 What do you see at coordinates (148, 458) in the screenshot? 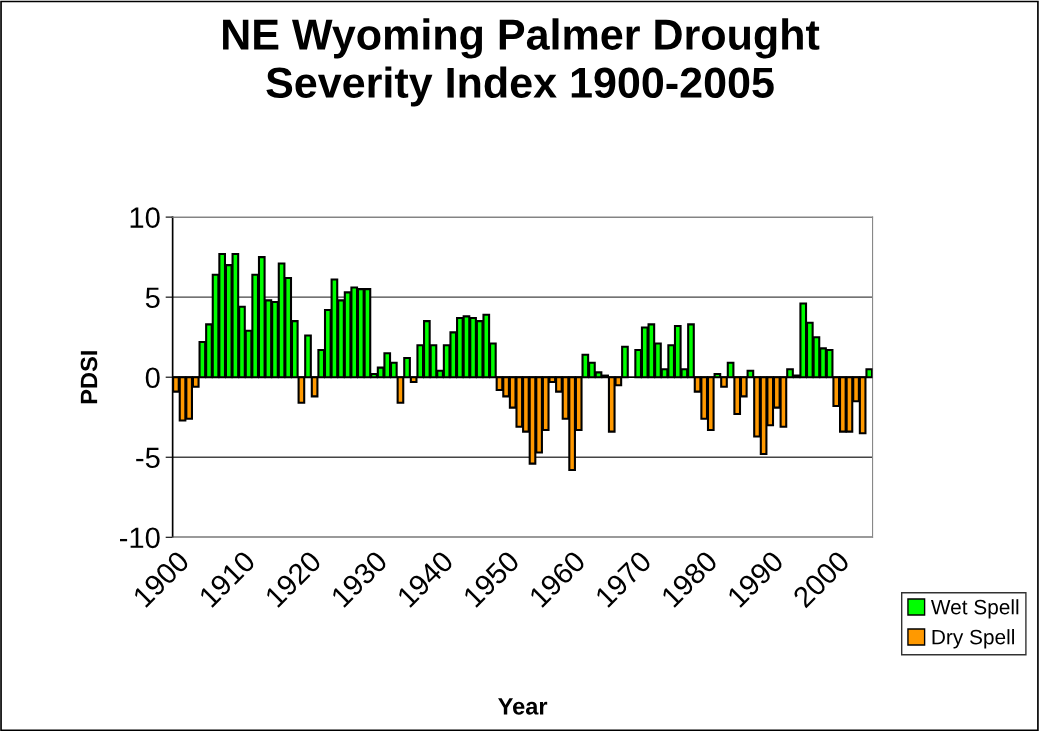
I see `y-tick-label: -5` at bounding box center [148, 458].